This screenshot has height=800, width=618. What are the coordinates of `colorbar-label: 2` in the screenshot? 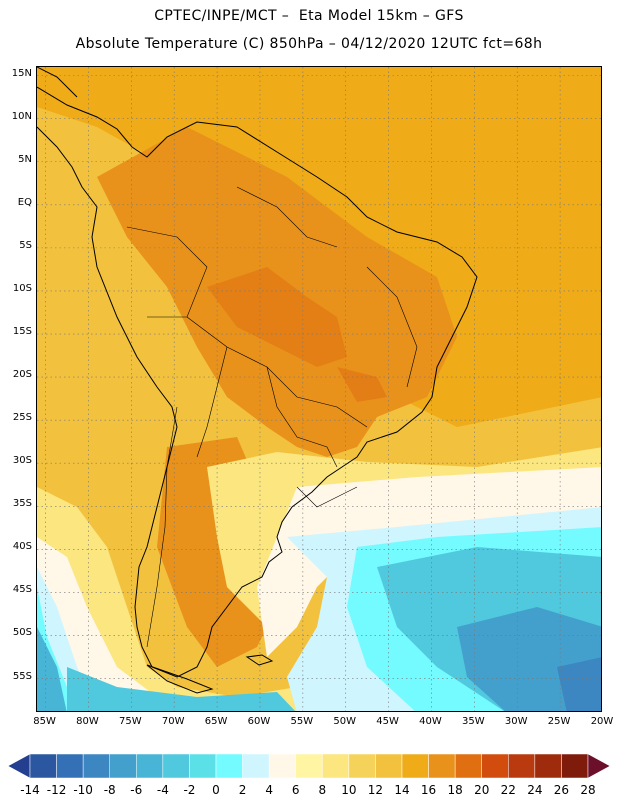 It's located at (242, 790).